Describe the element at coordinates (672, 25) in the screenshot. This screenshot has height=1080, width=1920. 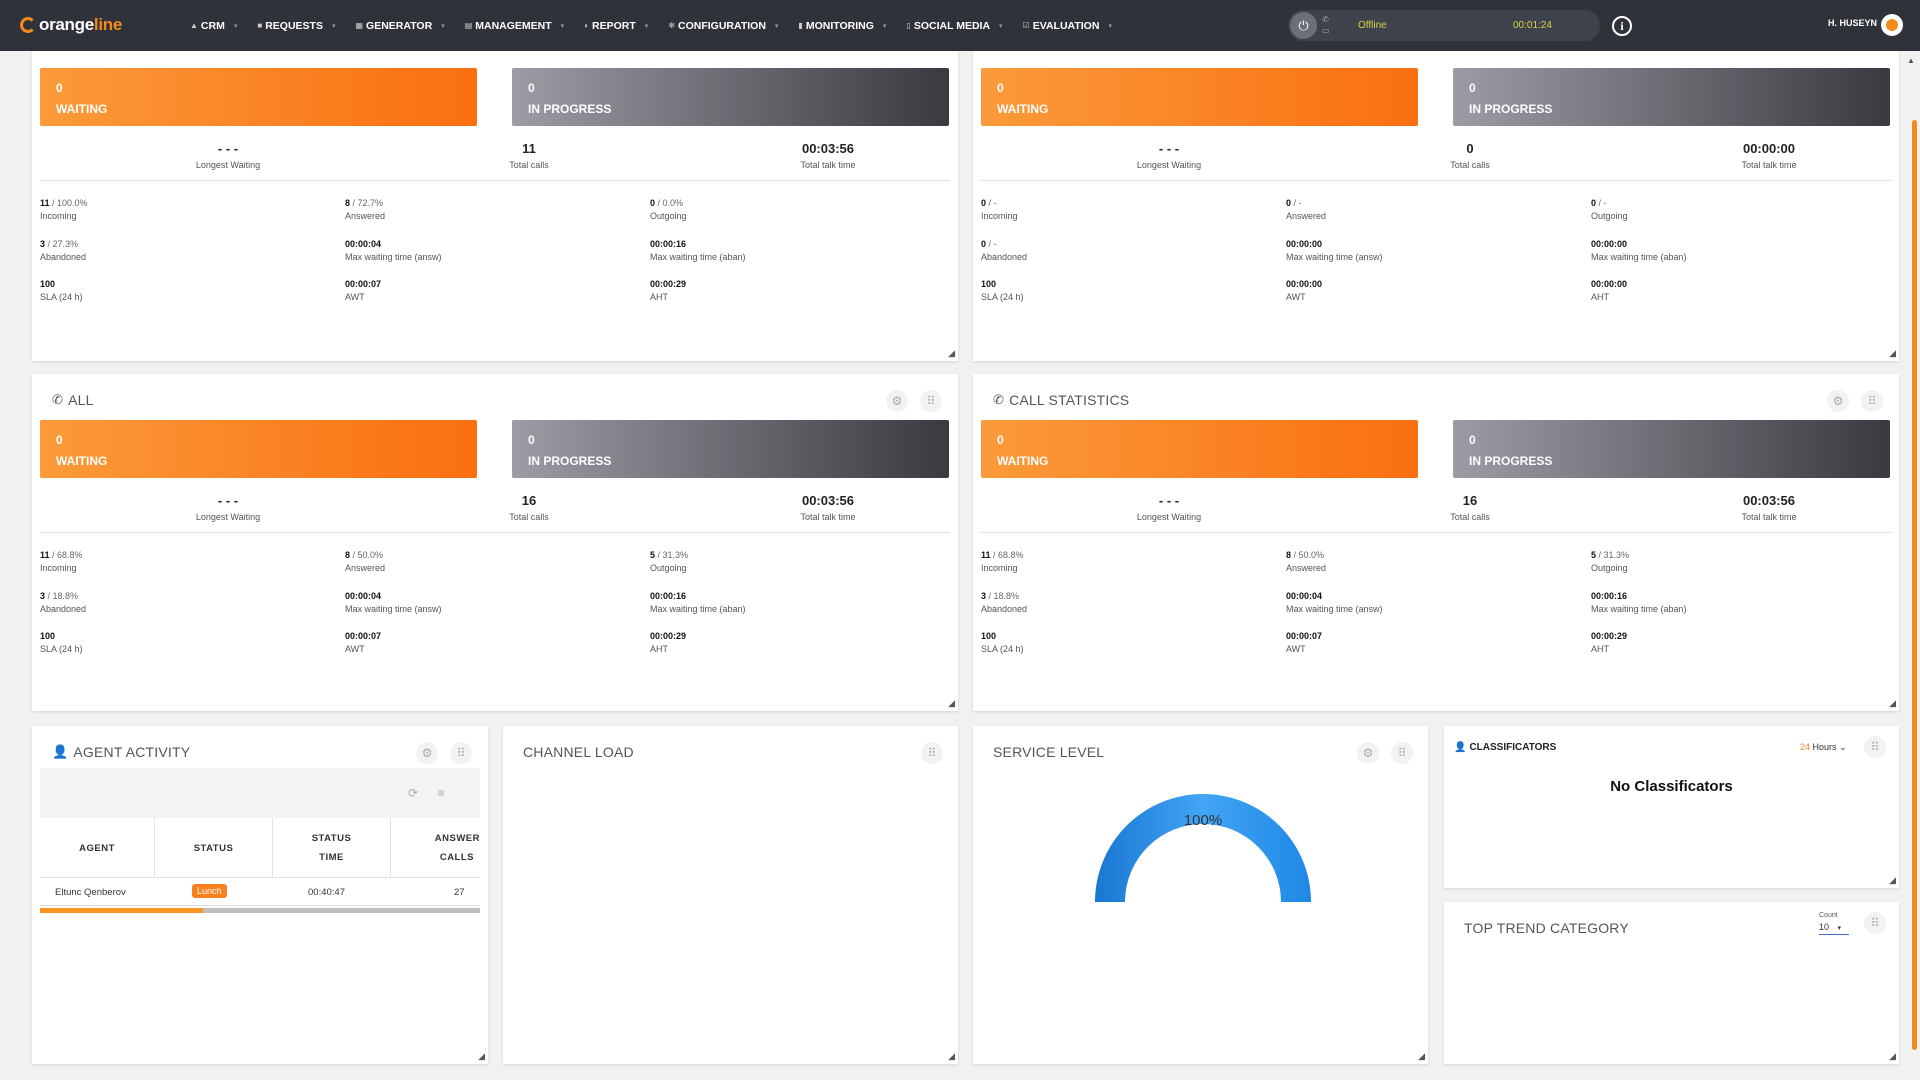
I see `gear-icon: ✻` at that location.